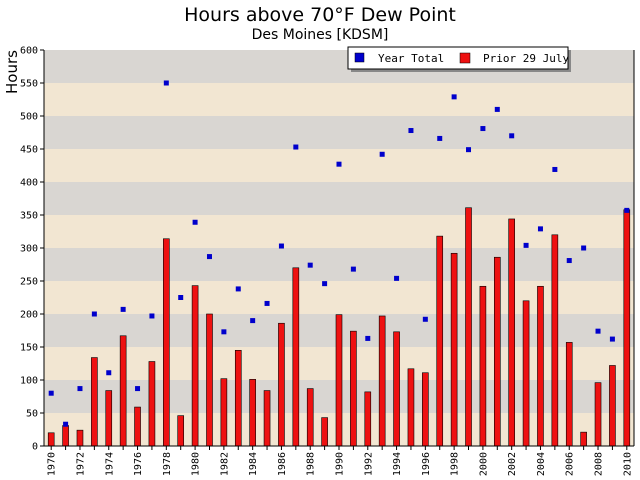  I want to click on y-tick-label: 100, so click(29, 381).